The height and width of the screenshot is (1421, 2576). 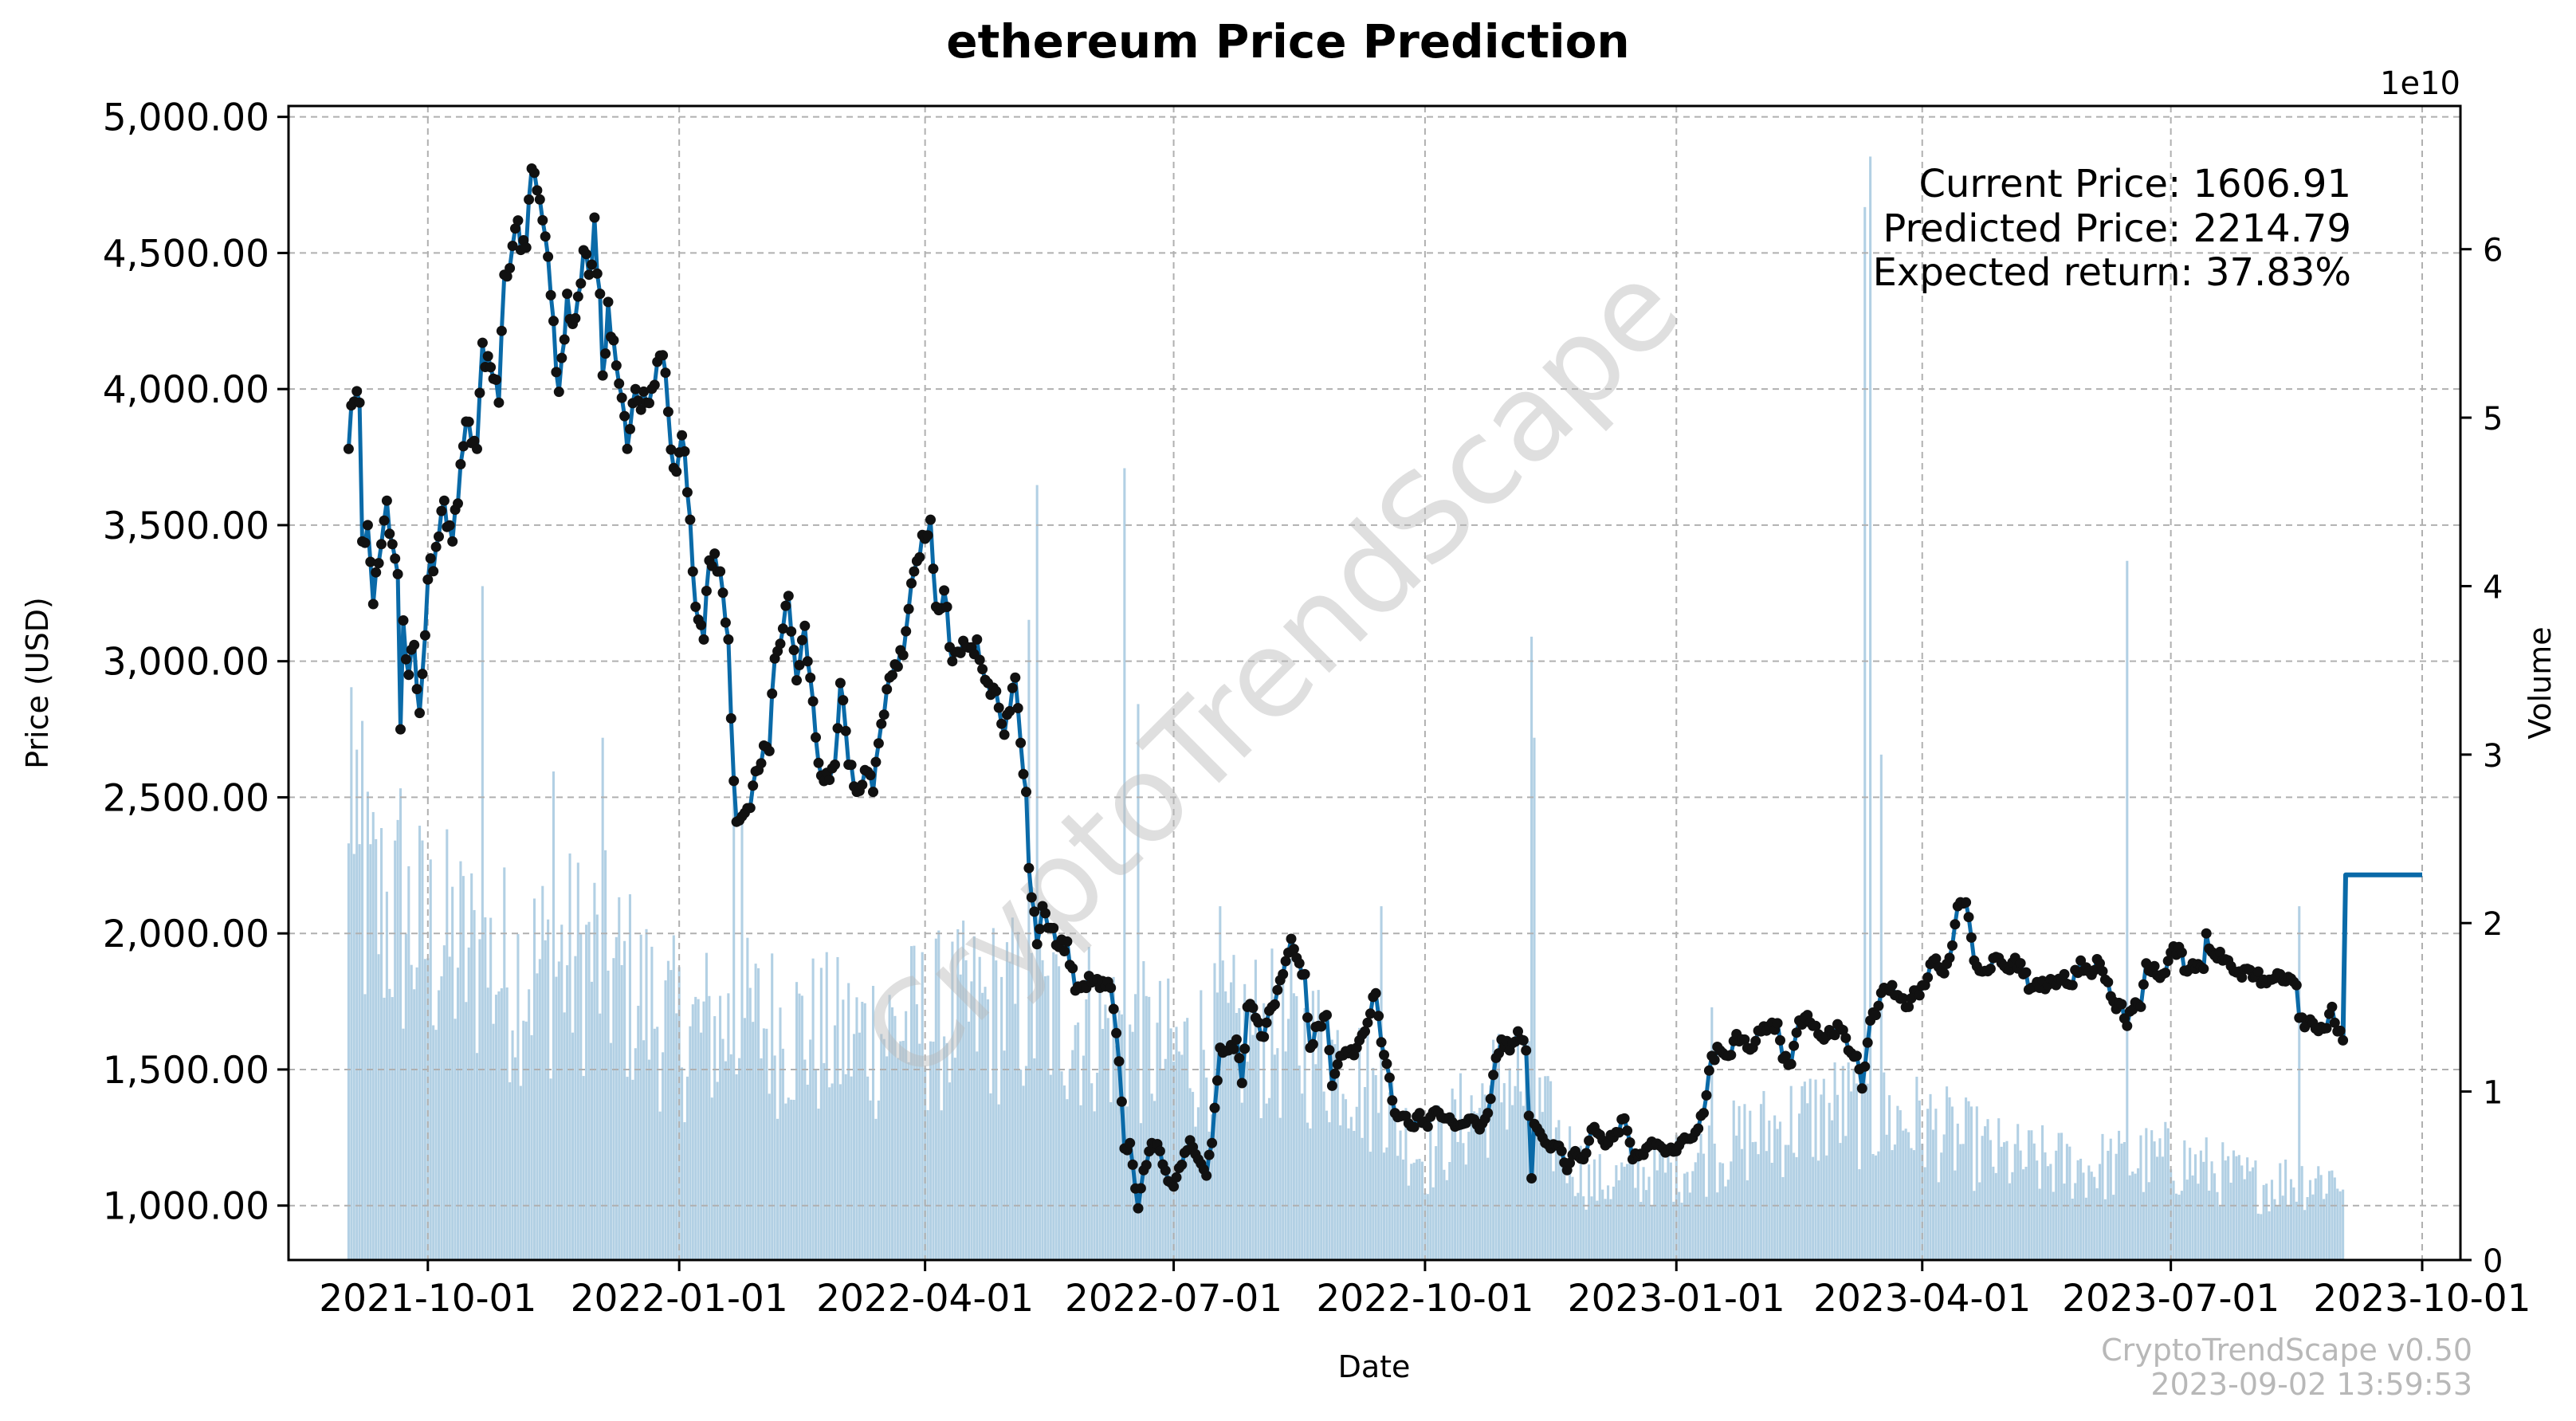 What do you see at coordinates (186, 798) in the screenshot?
I see `y-tick-label: 2,500.00` at bounding box center [186, 798].